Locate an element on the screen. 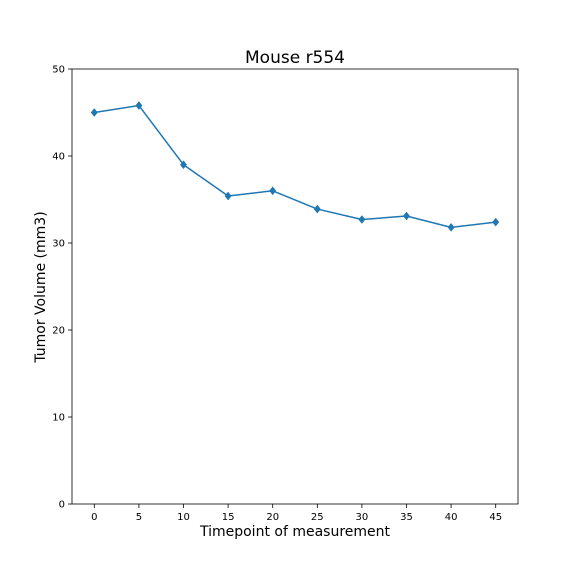 This screenshot has height=576, width=576. chart-title: Mouse r554 is located at coordinates (295, 58).